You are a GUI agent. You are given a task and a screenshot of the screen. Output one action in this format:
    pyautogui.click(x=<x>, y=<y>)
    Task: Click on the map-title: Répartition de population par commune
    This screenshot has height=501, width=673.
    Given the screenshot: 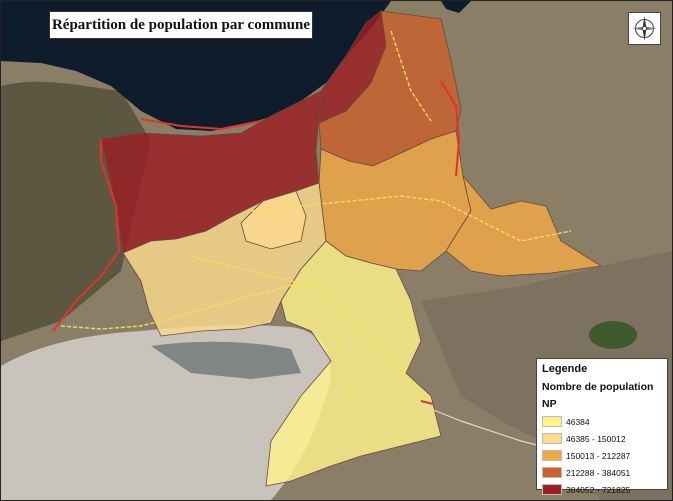 What is the action you would take?
    pyautogui.click(x=181, y=25)
    